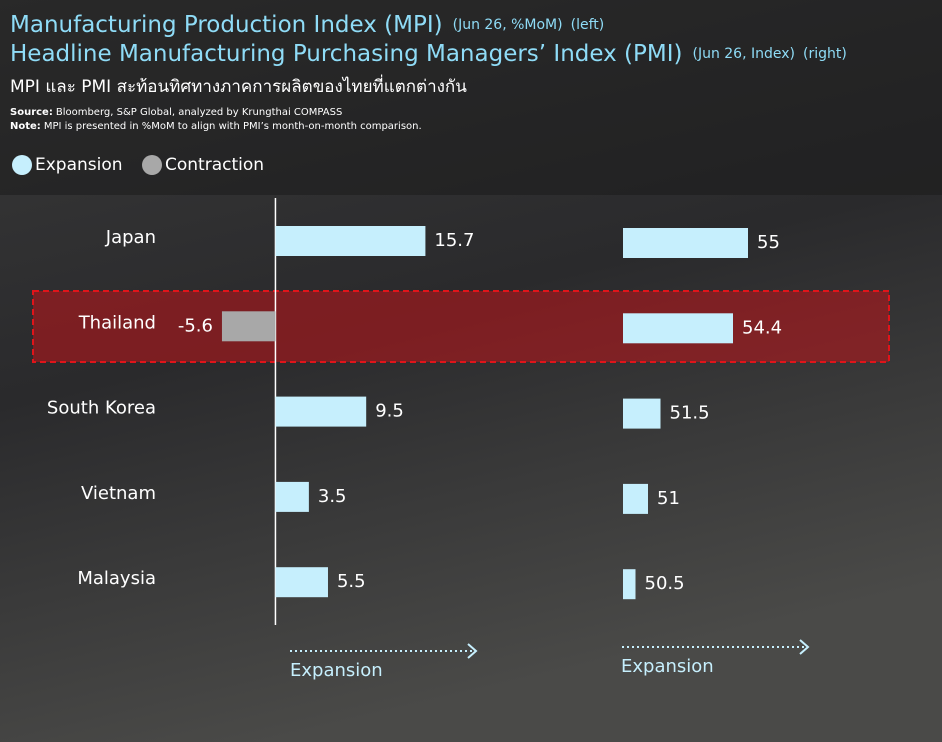 This screenshot has height=742, width=942. What do you see at coordinates (351, 581) in the screenshot?
I see `value-label: 5.5` at bounding box center [351, 581].